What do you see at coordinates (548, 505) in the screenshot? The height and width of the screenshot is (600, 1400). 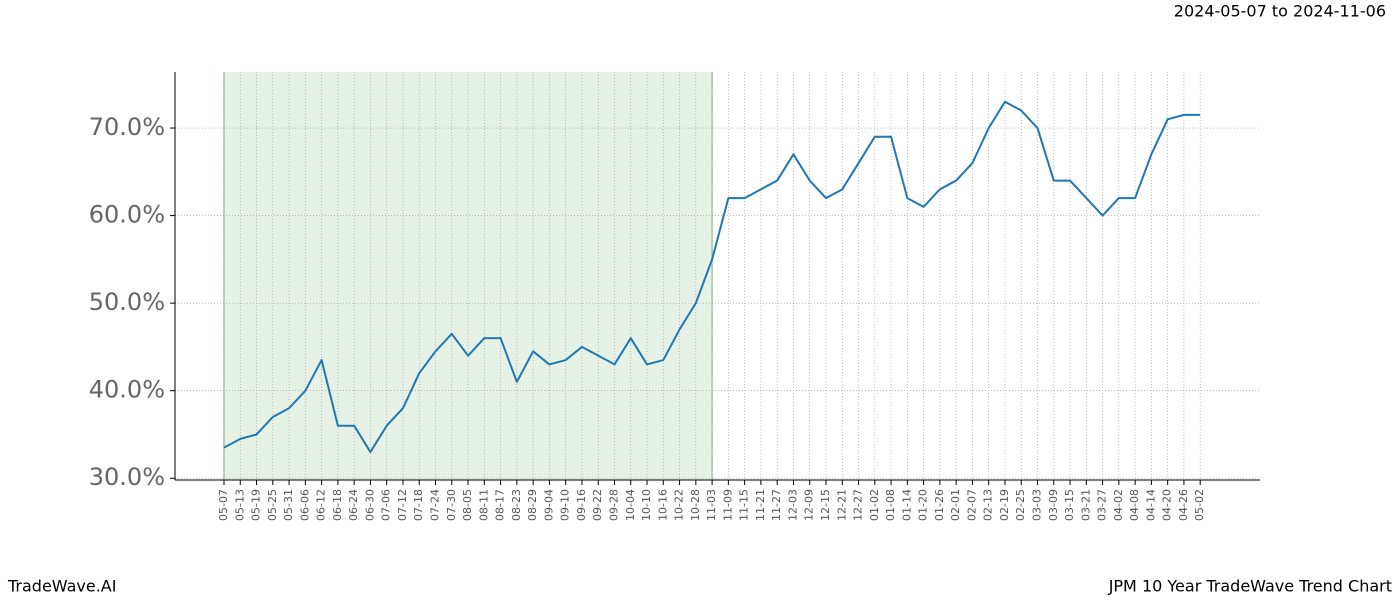 I see `x-tick-label: 09-04` at bounding box center [548, 505].